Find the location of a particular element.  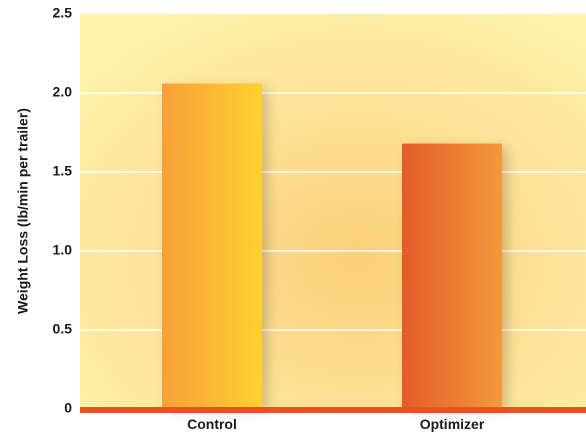

y-tick-label-2: 1.0 is located at coordinates (63, 250).